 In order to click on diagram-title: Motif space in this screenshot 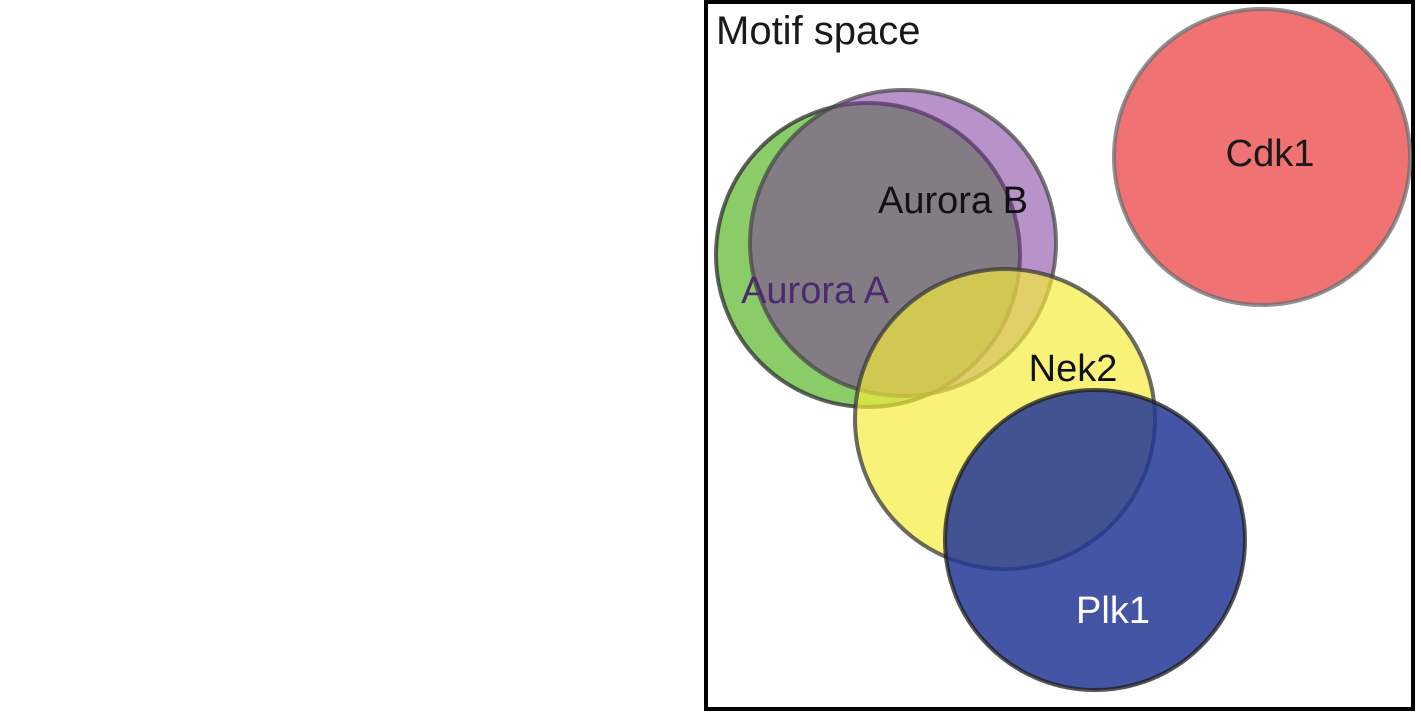, I will do `click(818, 31)`.